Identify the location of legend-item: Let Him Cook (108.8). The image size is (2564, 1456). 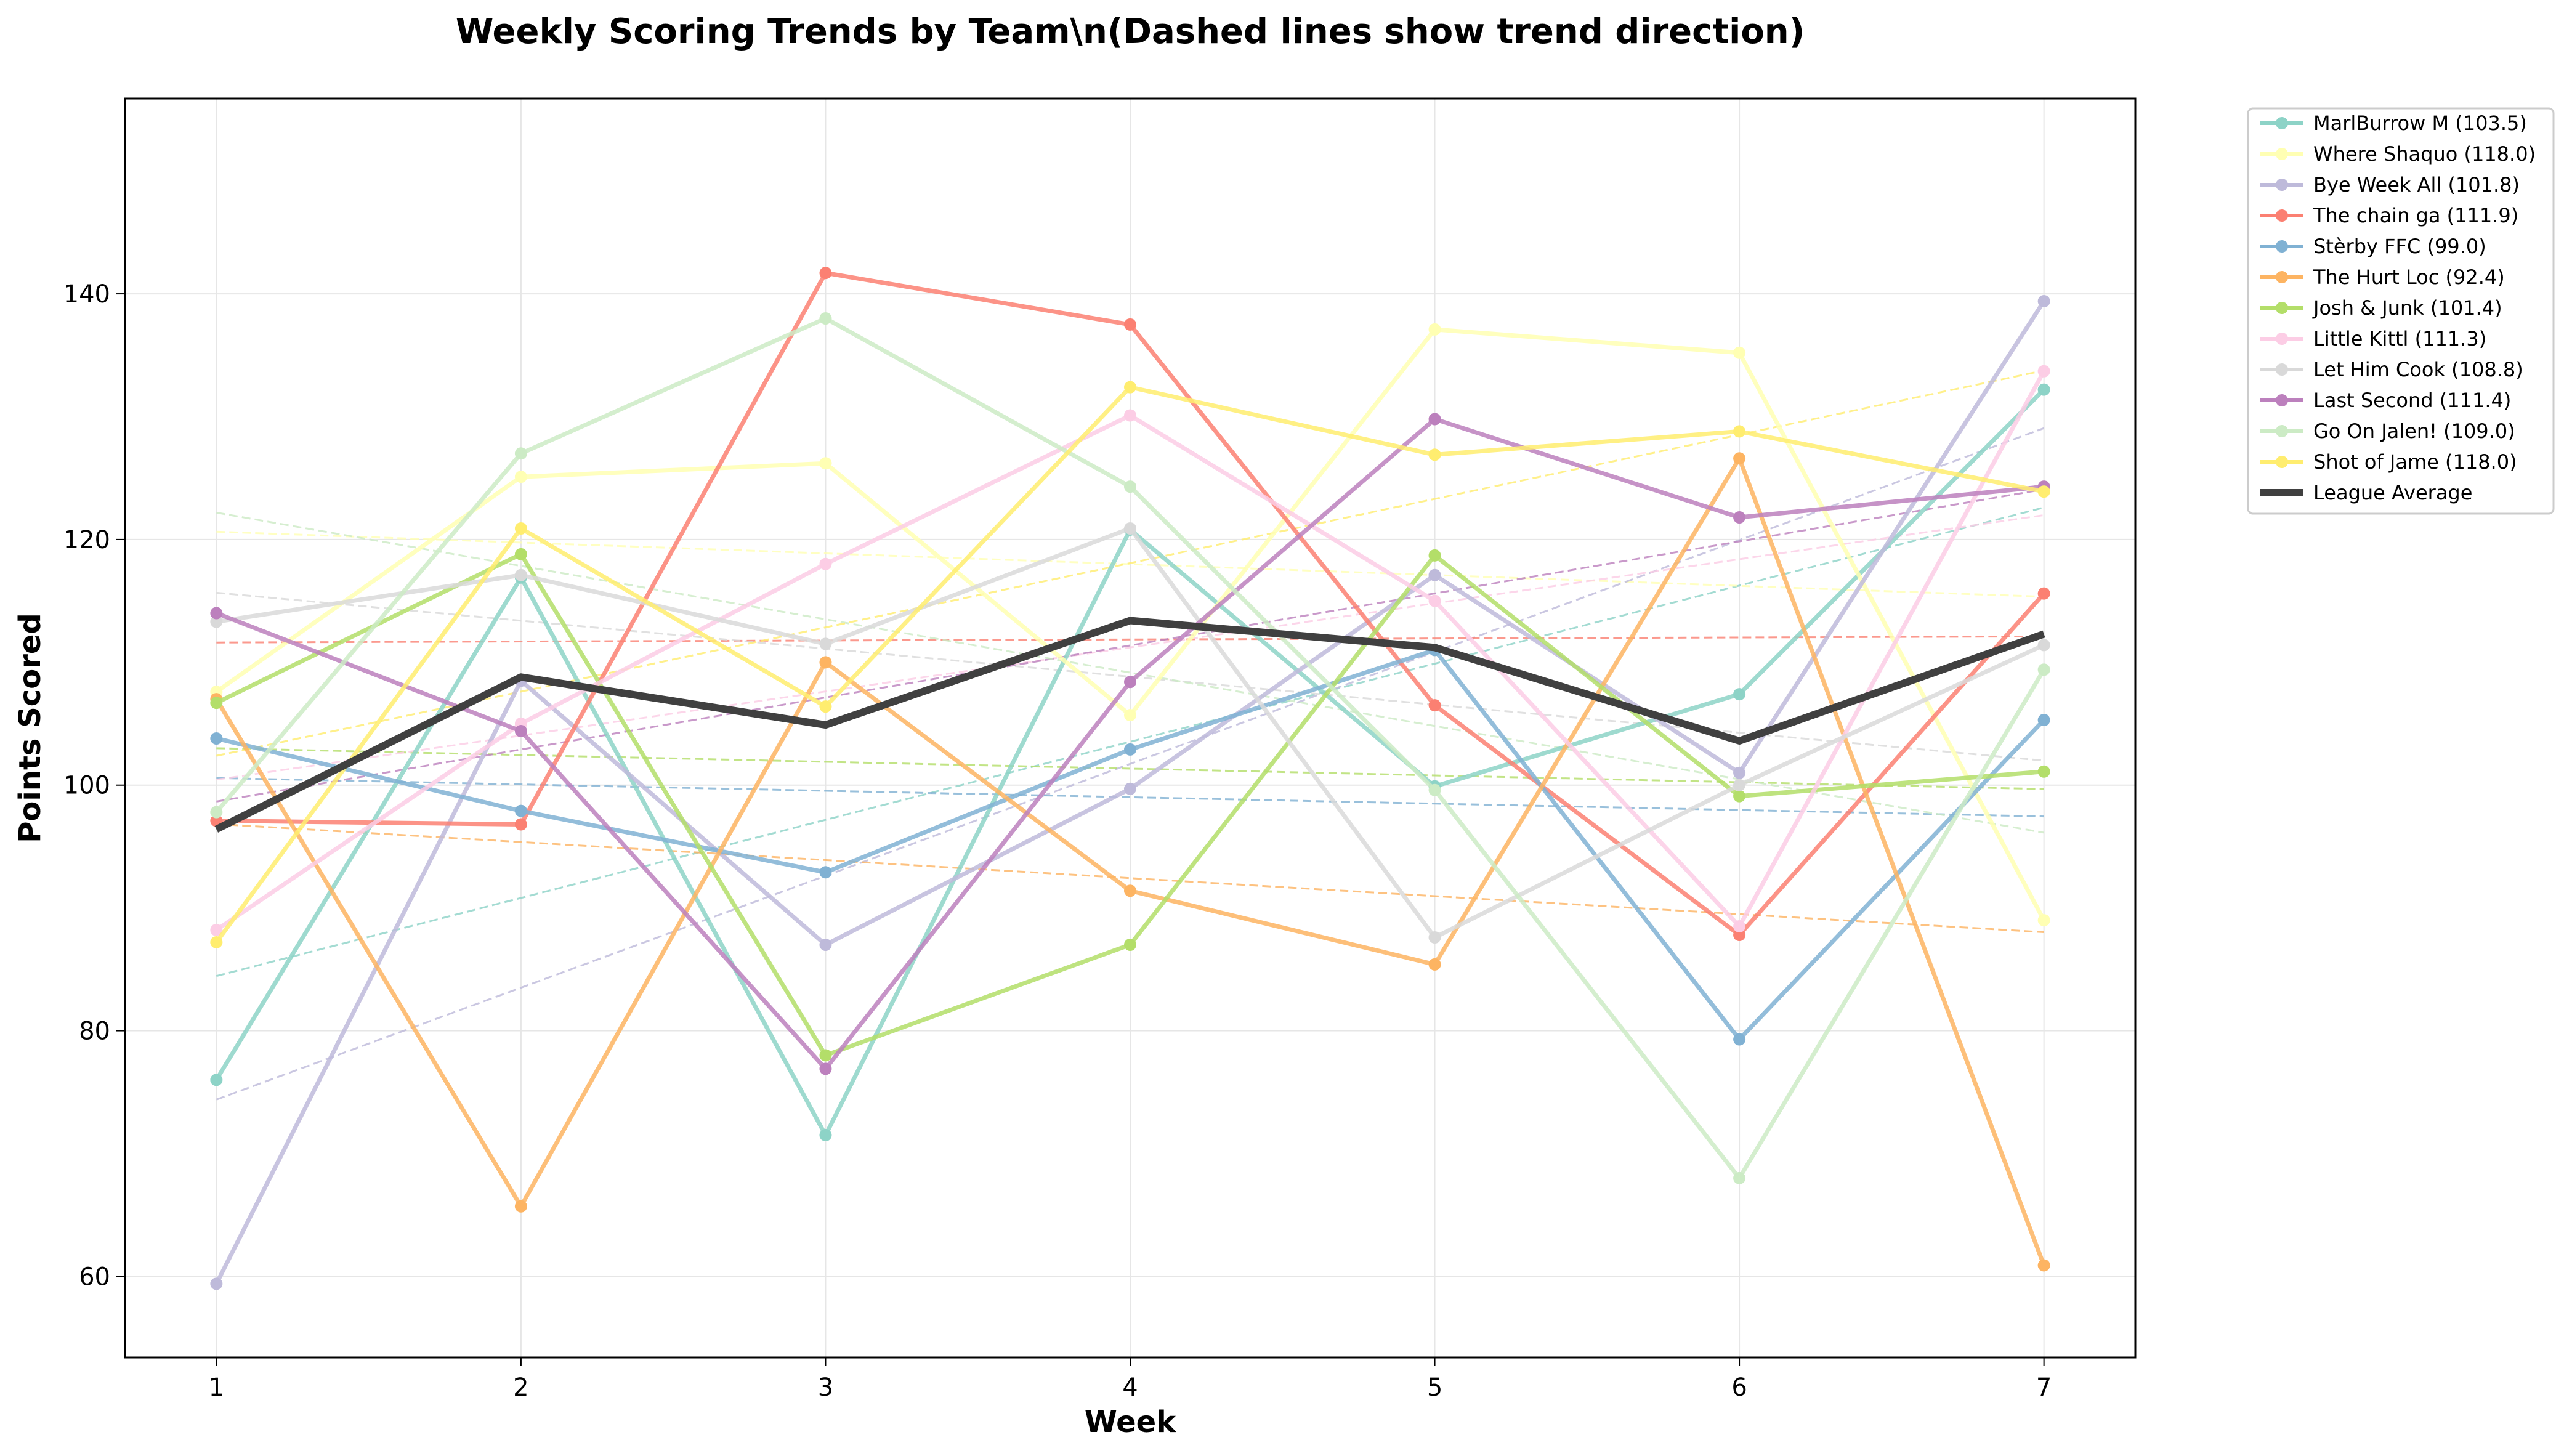
(2391, 369).